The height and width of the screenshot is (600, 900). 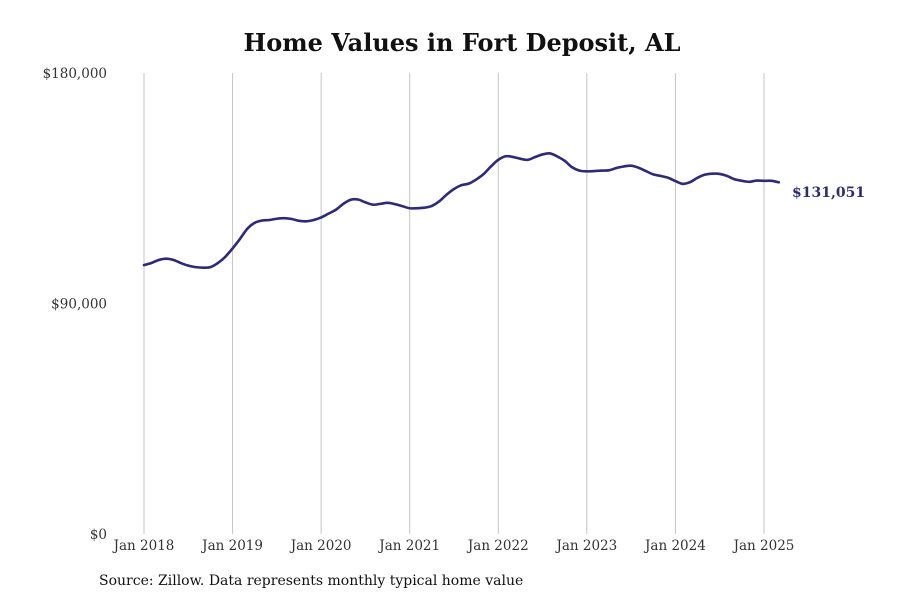 I want to click on x-tick-label: Jan 2024, so click(x=674, y=546).